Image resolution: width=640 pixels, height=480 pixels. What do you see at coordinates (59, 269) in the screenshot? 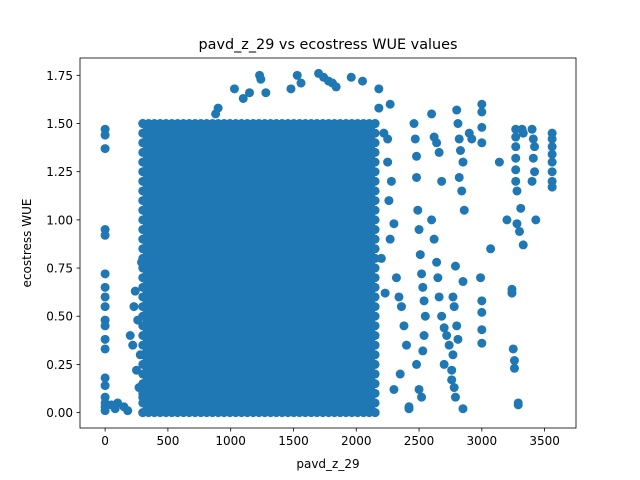
I see `y-tick-label: 0.75` at bounding box center [59, 269].